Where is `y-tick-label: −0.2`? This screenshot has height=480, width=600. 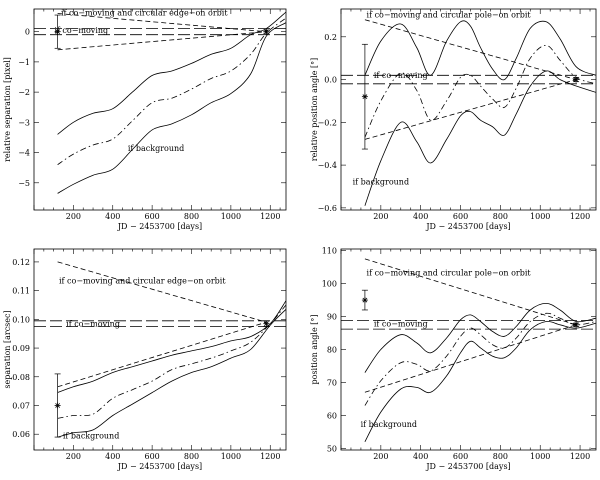 y-tick-label: −0.2 is located at coordinates (327, 122).